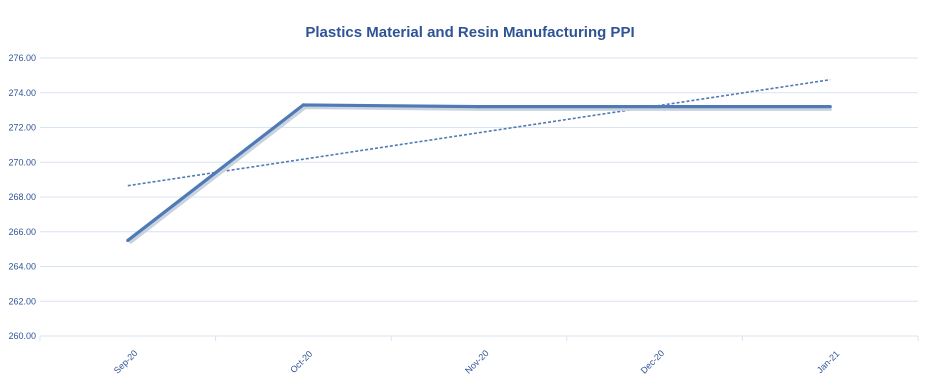 This screenshot has height=387, width=932. I want to click on y-tick-label: 260.00, so click(22, 336).